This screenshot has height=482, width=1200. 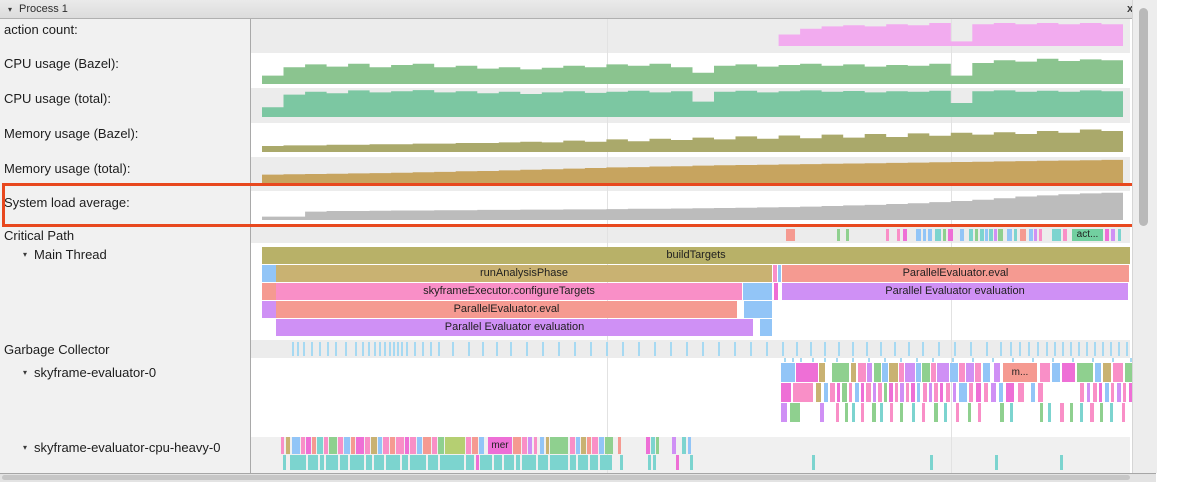 I want to click on process-header: ▾ Process 1, so click(x=566, y=9).